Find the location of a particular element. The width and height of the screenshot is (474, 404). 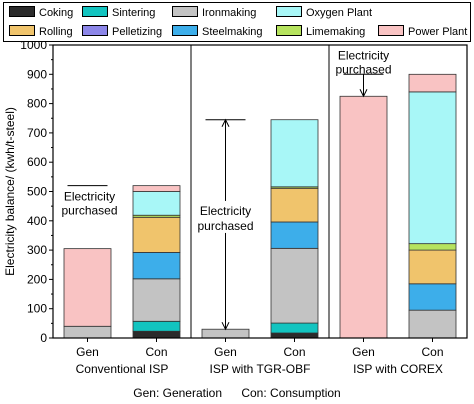

y-tick-label: 300 is located at coordinates (37, 250).